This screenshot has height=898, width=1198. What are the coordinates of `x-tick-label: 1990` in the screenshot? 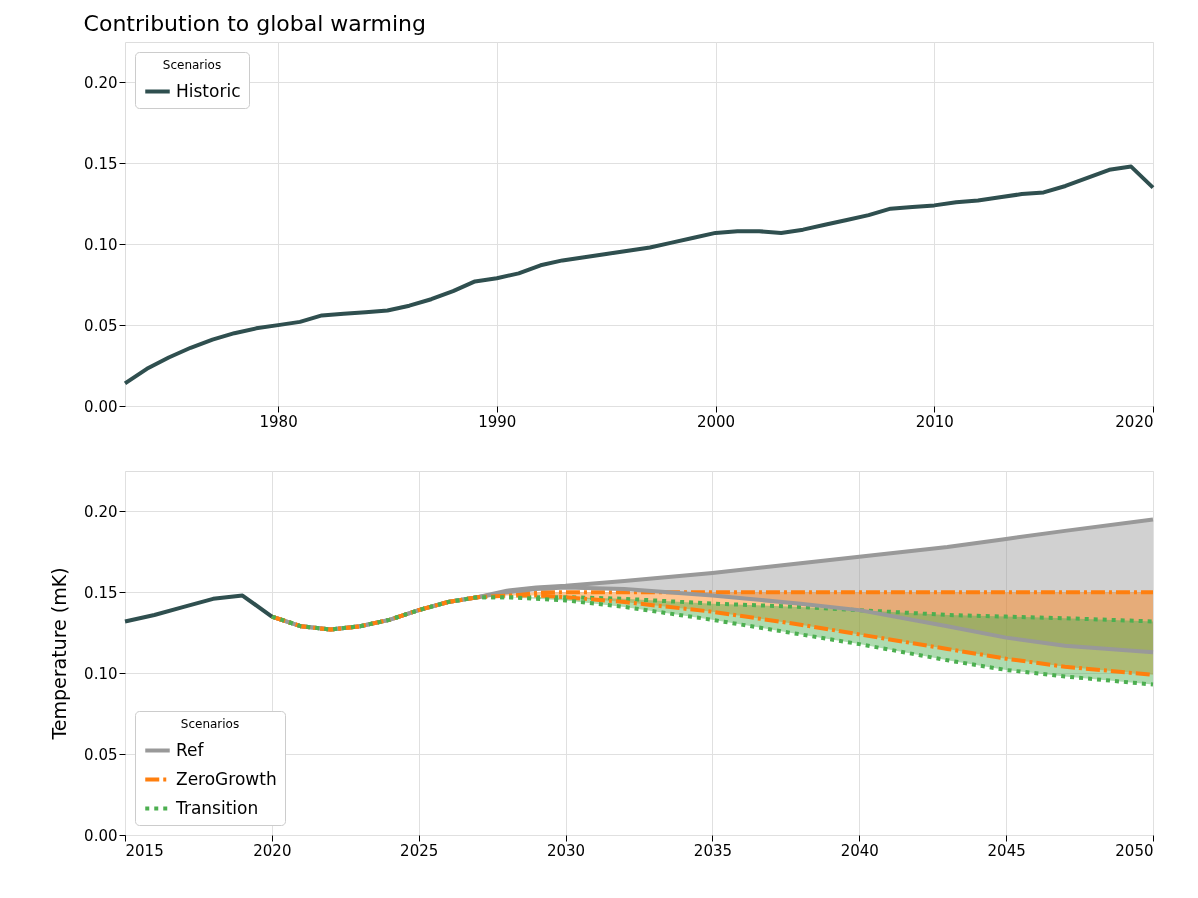 It's located at (497, 421).